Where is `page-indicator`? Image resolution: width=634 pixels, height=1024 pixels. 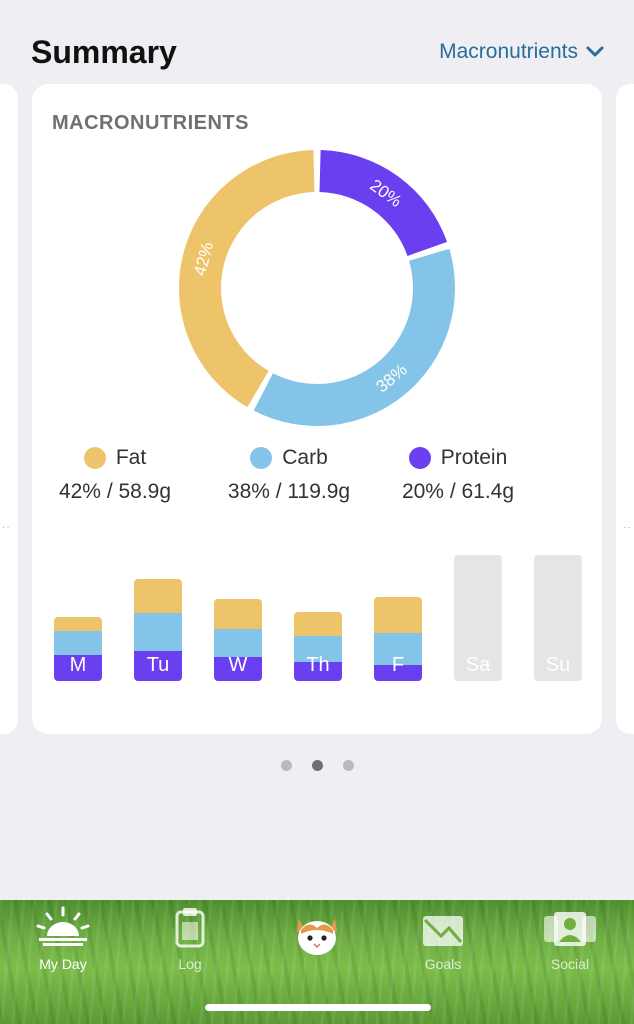
page-indicator is located at coordinates (317, 765).